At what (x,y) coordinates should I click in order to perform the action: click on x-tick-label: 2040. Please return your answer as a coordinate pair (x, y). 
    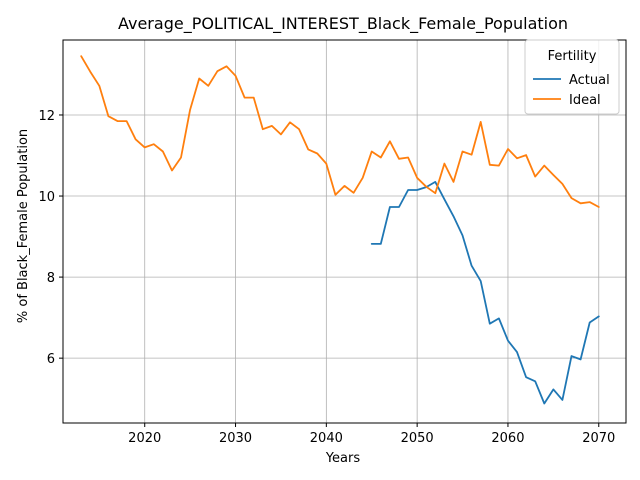
    Looking at the image, I should click on (326, 438).